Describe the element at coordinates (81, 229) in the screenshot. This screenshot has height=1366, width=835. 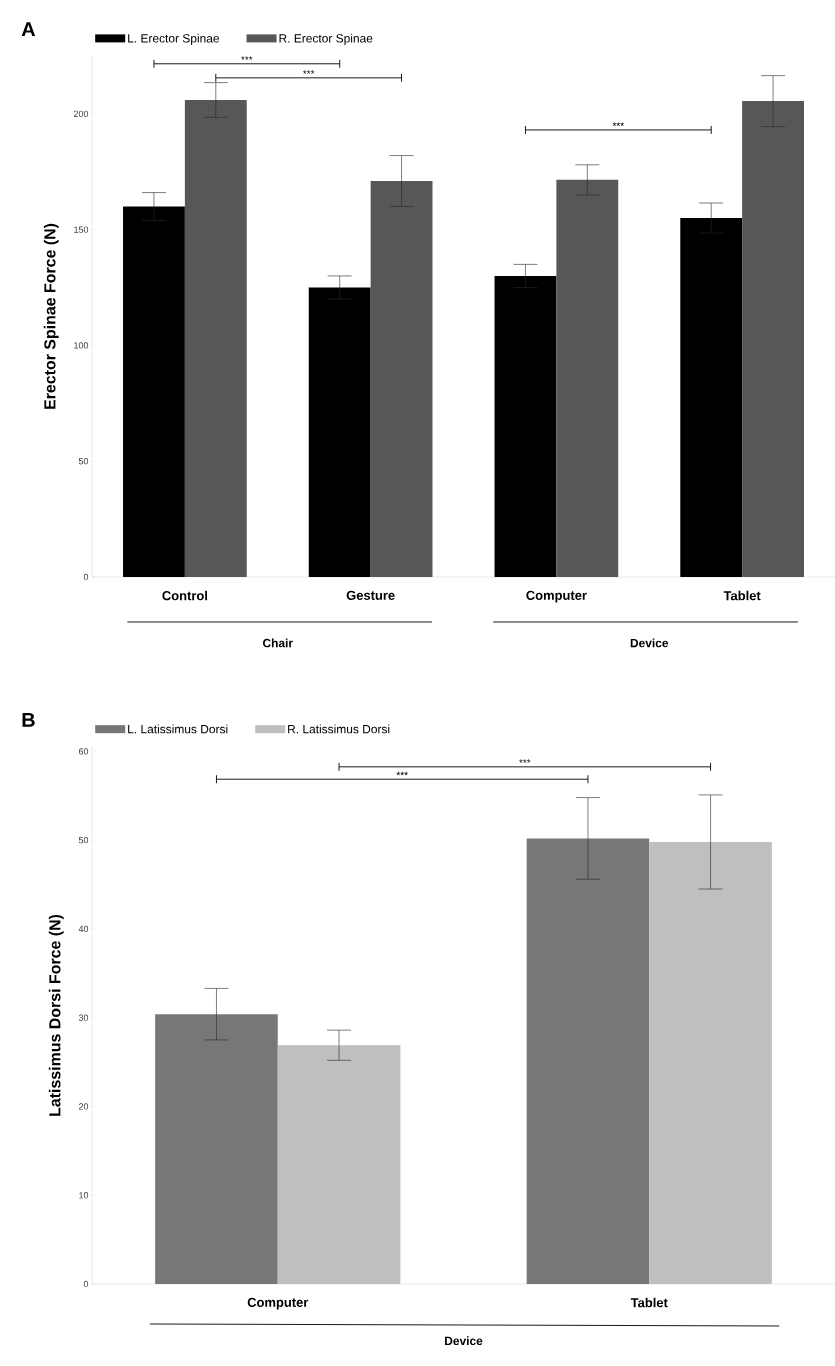
I see `y-tick-label: 150` at that location.